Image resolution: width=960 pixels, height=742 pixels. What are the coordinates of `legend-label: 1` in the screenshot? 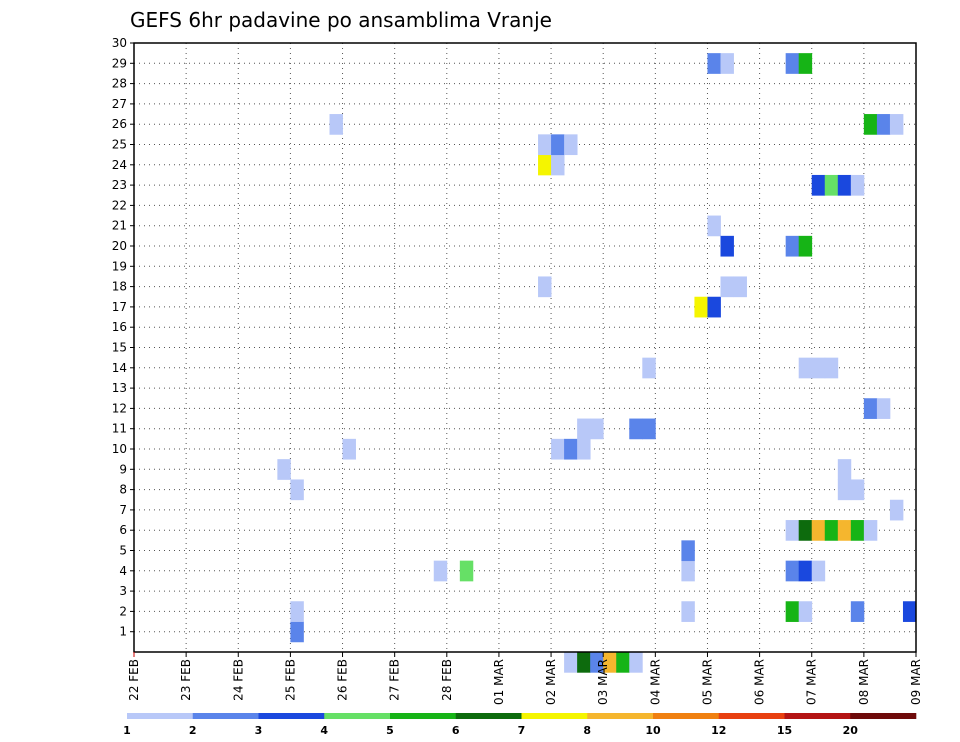 It's located at (127, 730).